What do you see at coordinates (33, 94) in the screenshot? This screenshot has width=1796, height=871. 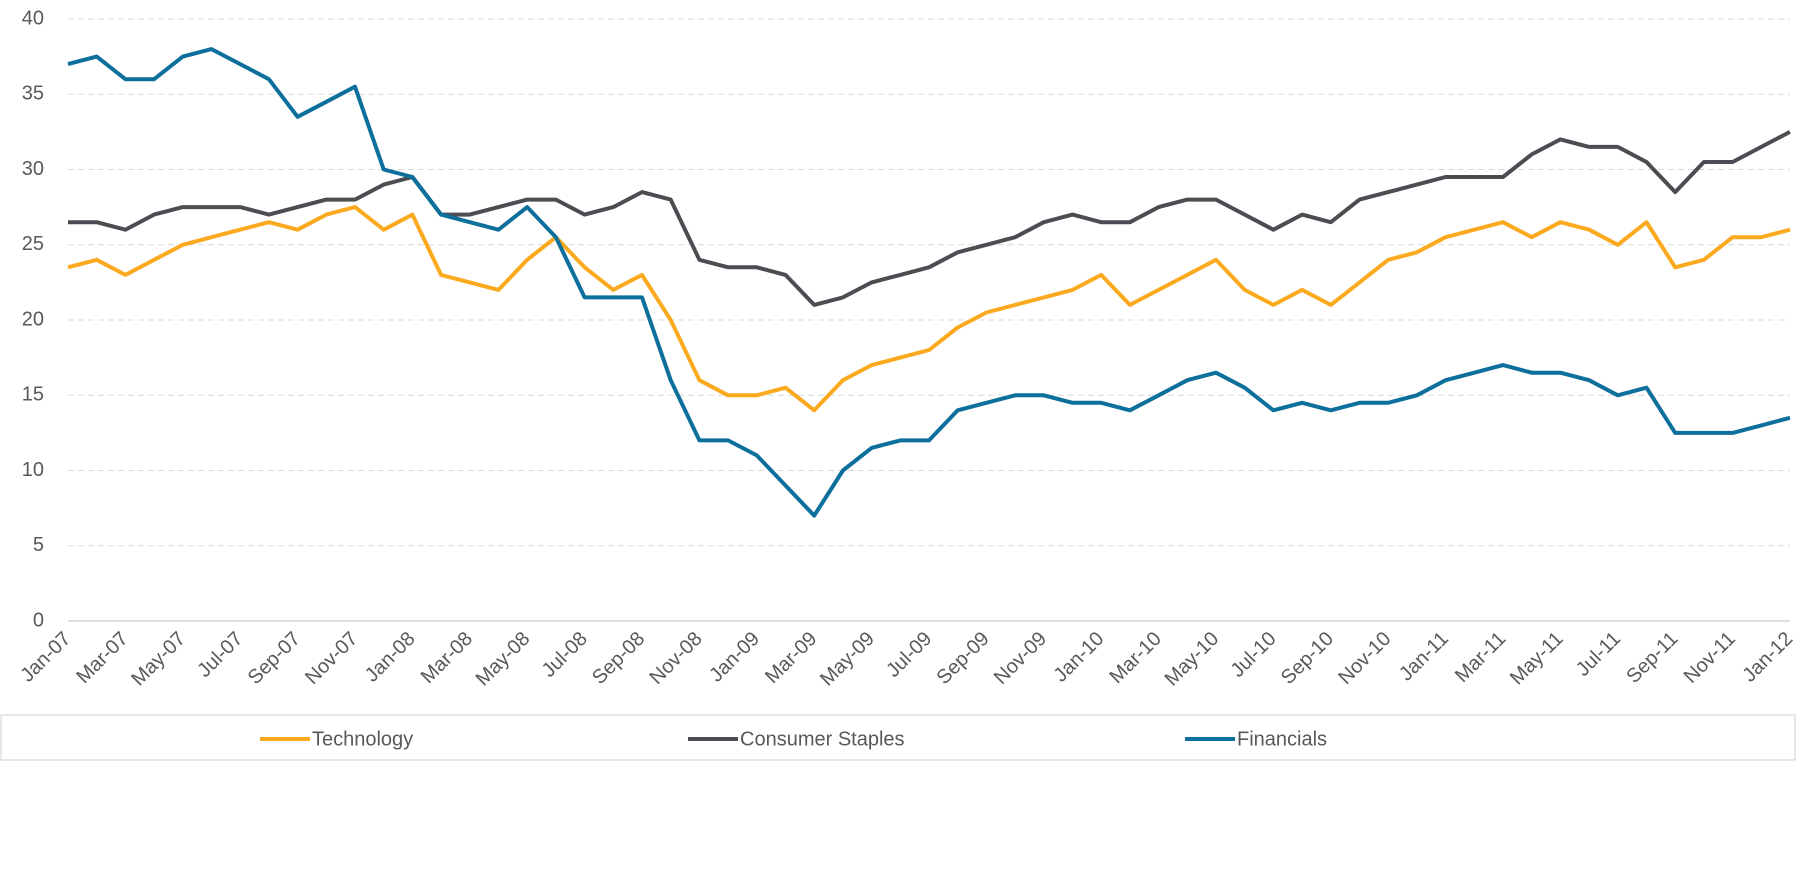 I see `y-tick-label: 35` at bounding box center [33, 94].